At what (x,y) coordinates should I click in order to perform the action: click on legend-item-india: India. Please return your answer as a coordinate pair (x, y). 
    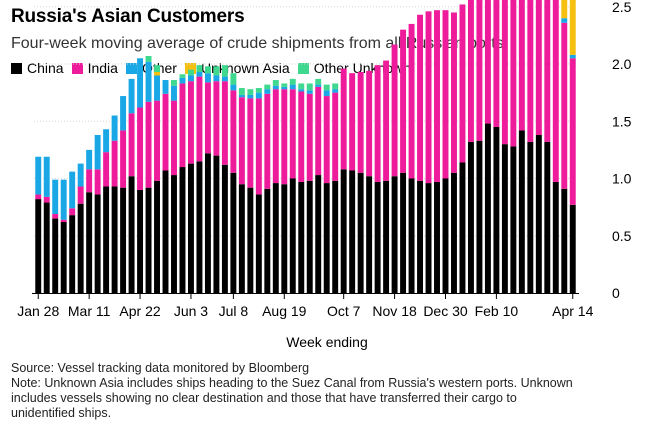
    Looking at the image, I should click on (94, 68).